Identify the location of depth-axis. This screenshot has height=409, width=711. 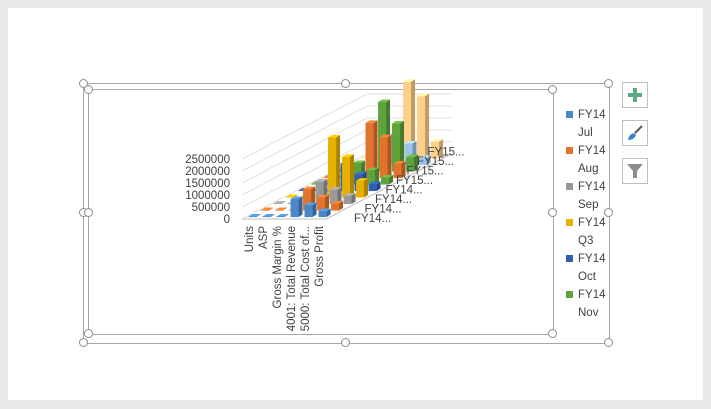
(388, 186).